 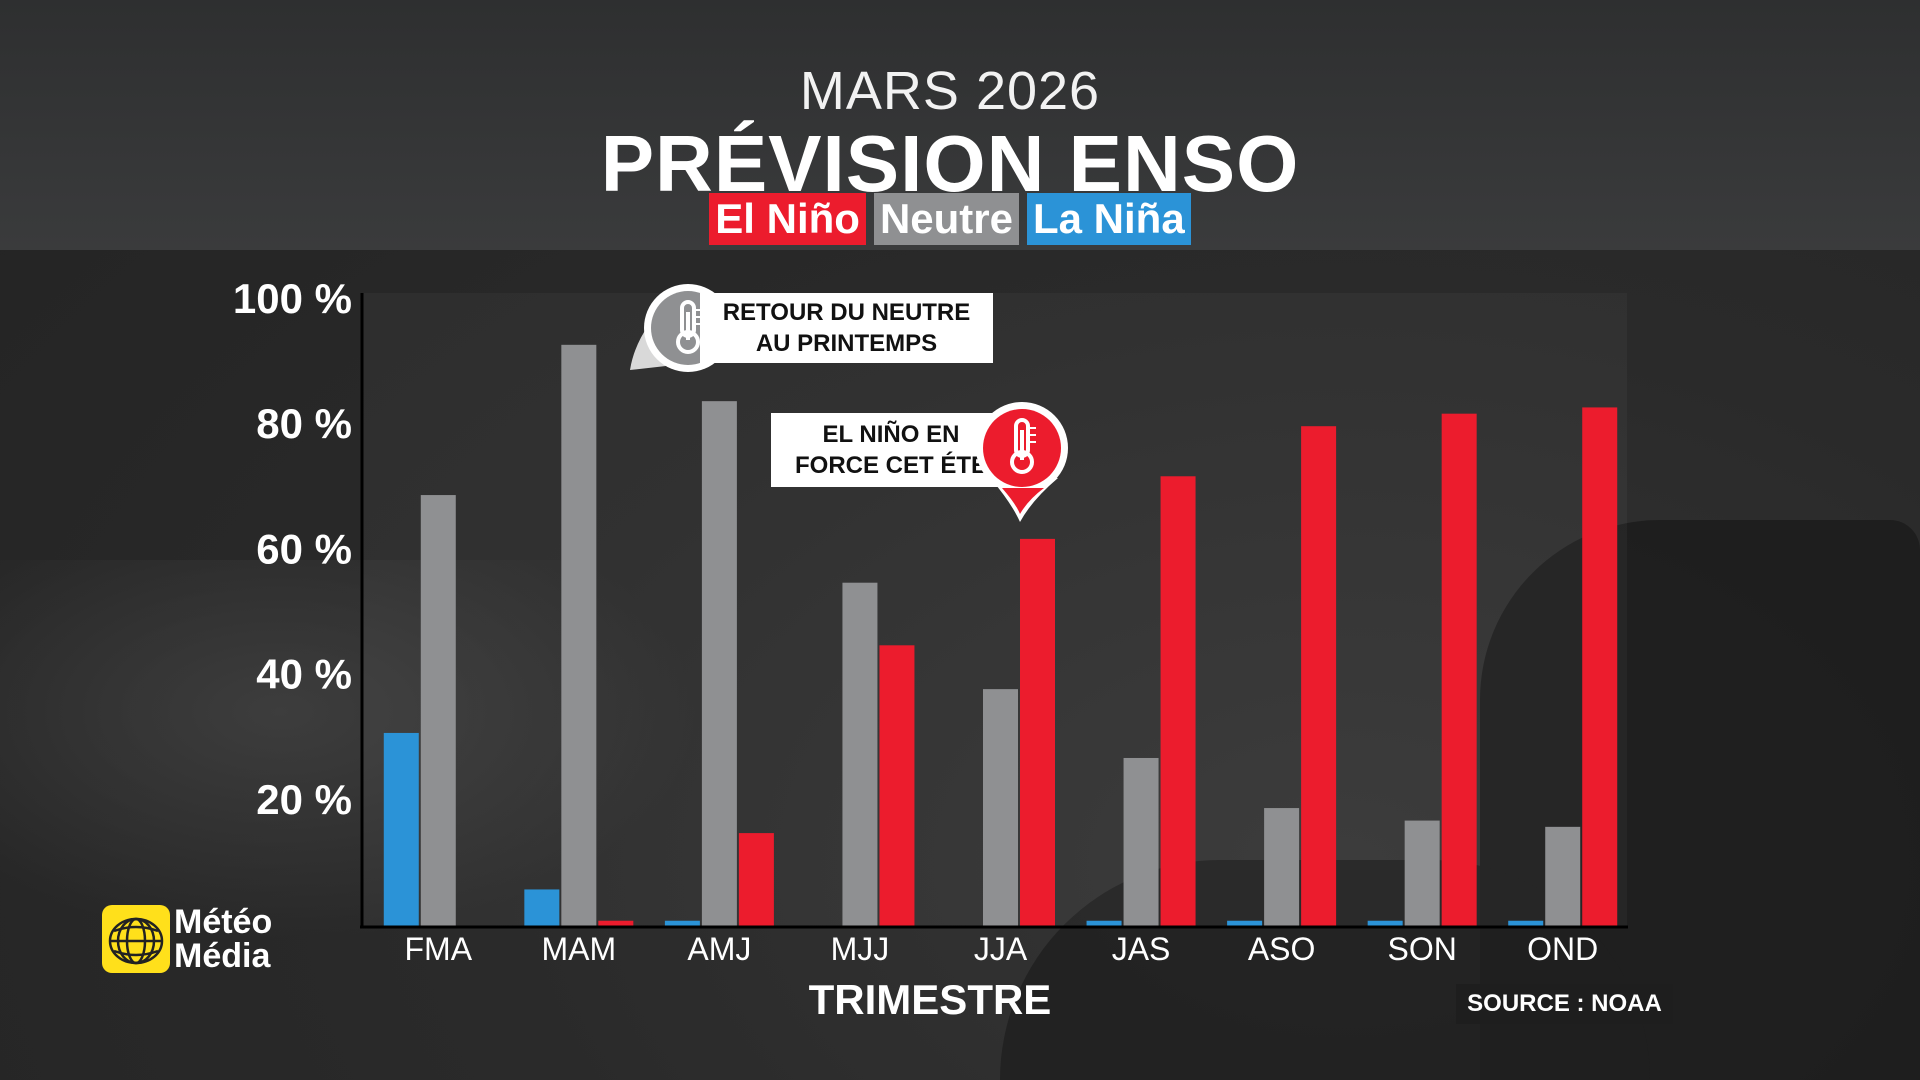 What do you see at coordinates (1422, 873) in the screenshot?
I see `bar-neutral-son` at bounding box center [1422, 873].